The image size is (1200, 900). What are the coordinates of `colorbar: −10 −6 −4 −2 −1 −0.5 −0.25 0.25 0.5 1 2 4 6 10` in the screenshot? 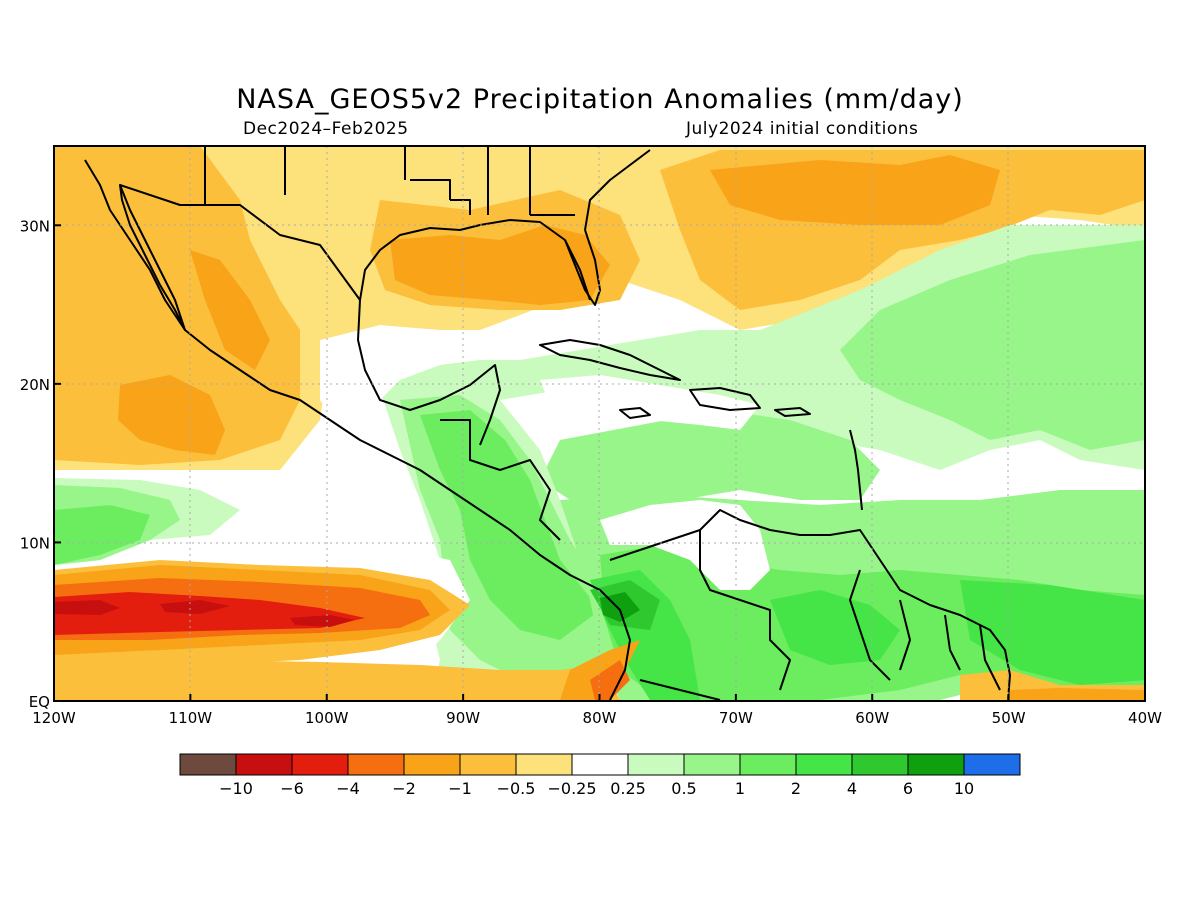 It's located at (600, 775).